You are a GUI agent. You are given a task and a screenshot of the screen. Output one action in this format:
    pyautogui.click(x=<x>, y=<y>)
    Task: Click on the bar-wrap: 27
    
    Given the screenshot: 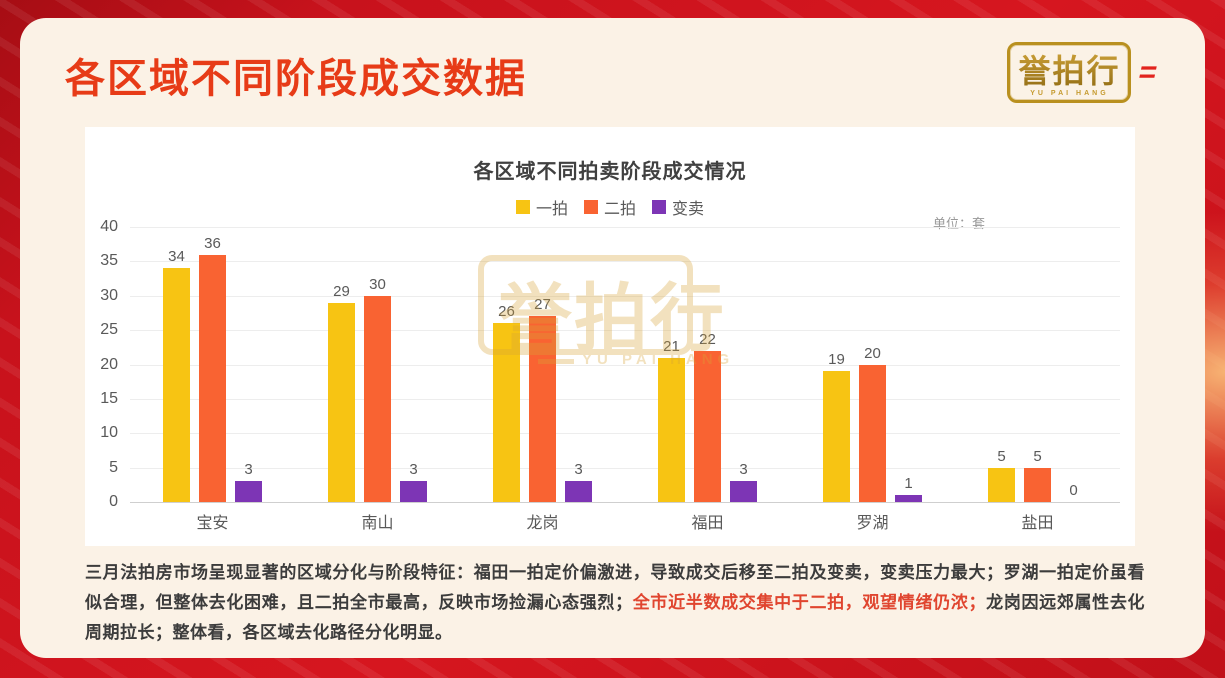 What is the action you would take?
    pyautogui.click(x=542, y=364)
    